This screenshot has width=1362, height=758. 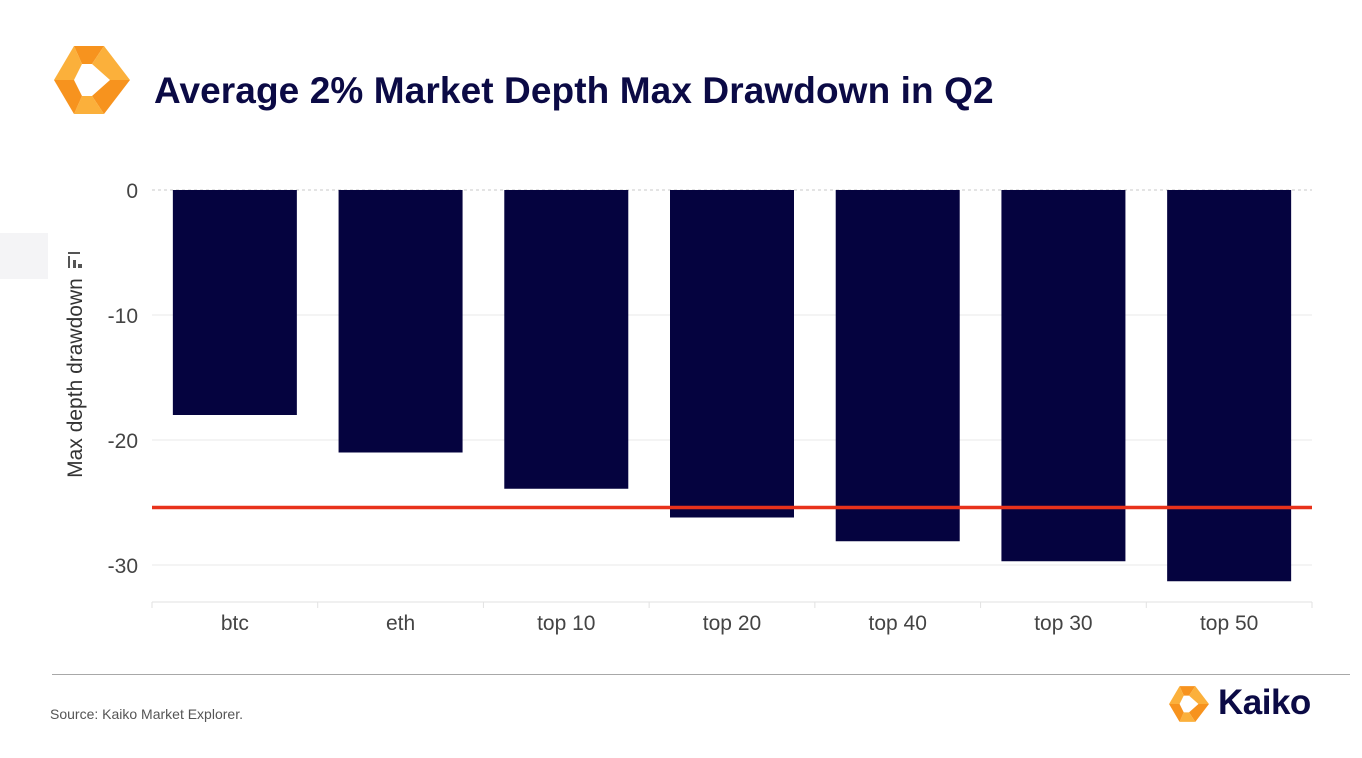 What do you see at coordinates (123, 441) in the screenshot?
I see `y-tick-label: -20` at bounding box center [123, 441].